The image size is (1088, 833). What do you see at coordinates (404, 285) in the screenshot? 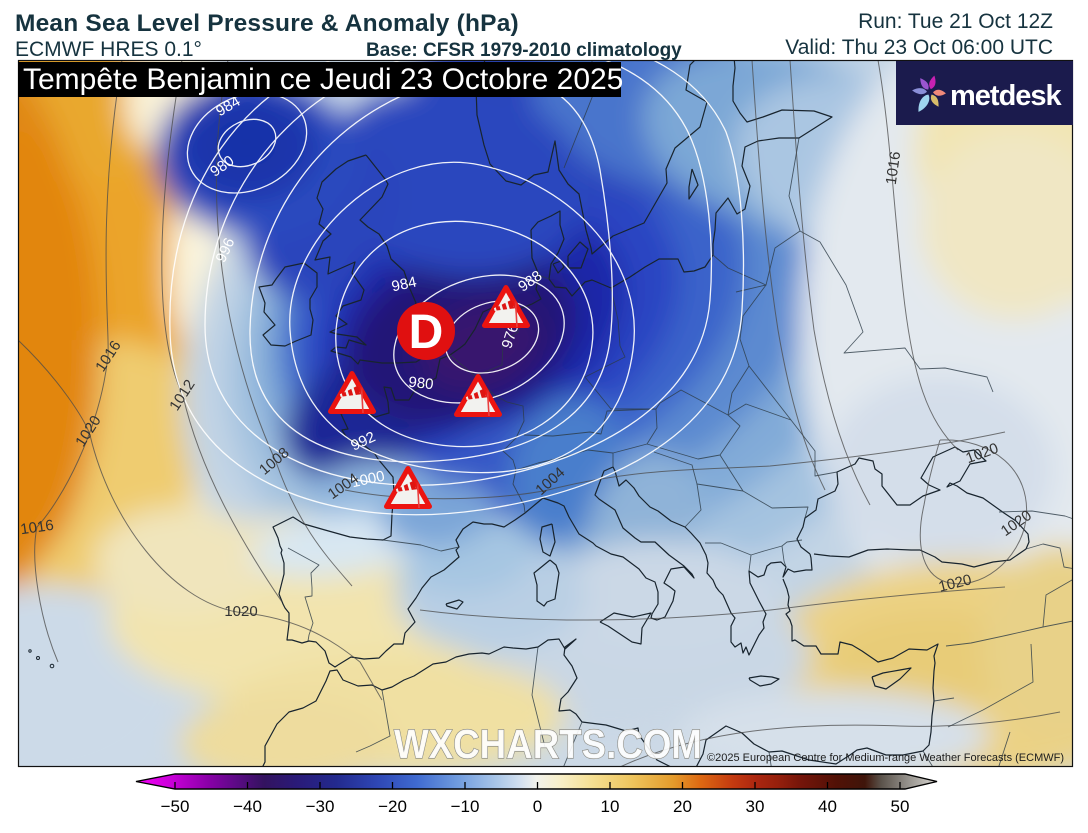
I see `svg-text: 984` at bounding box center [404, 285].